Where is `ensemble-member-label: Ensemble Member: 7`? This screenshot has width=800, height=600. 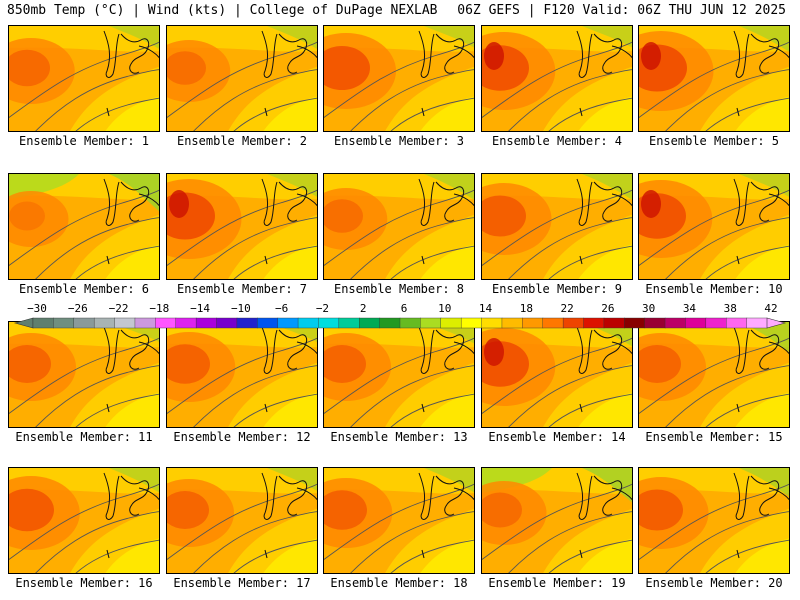 ensemble-member-label: Ensemble Member: 7 is located at coordinates (242, 289).